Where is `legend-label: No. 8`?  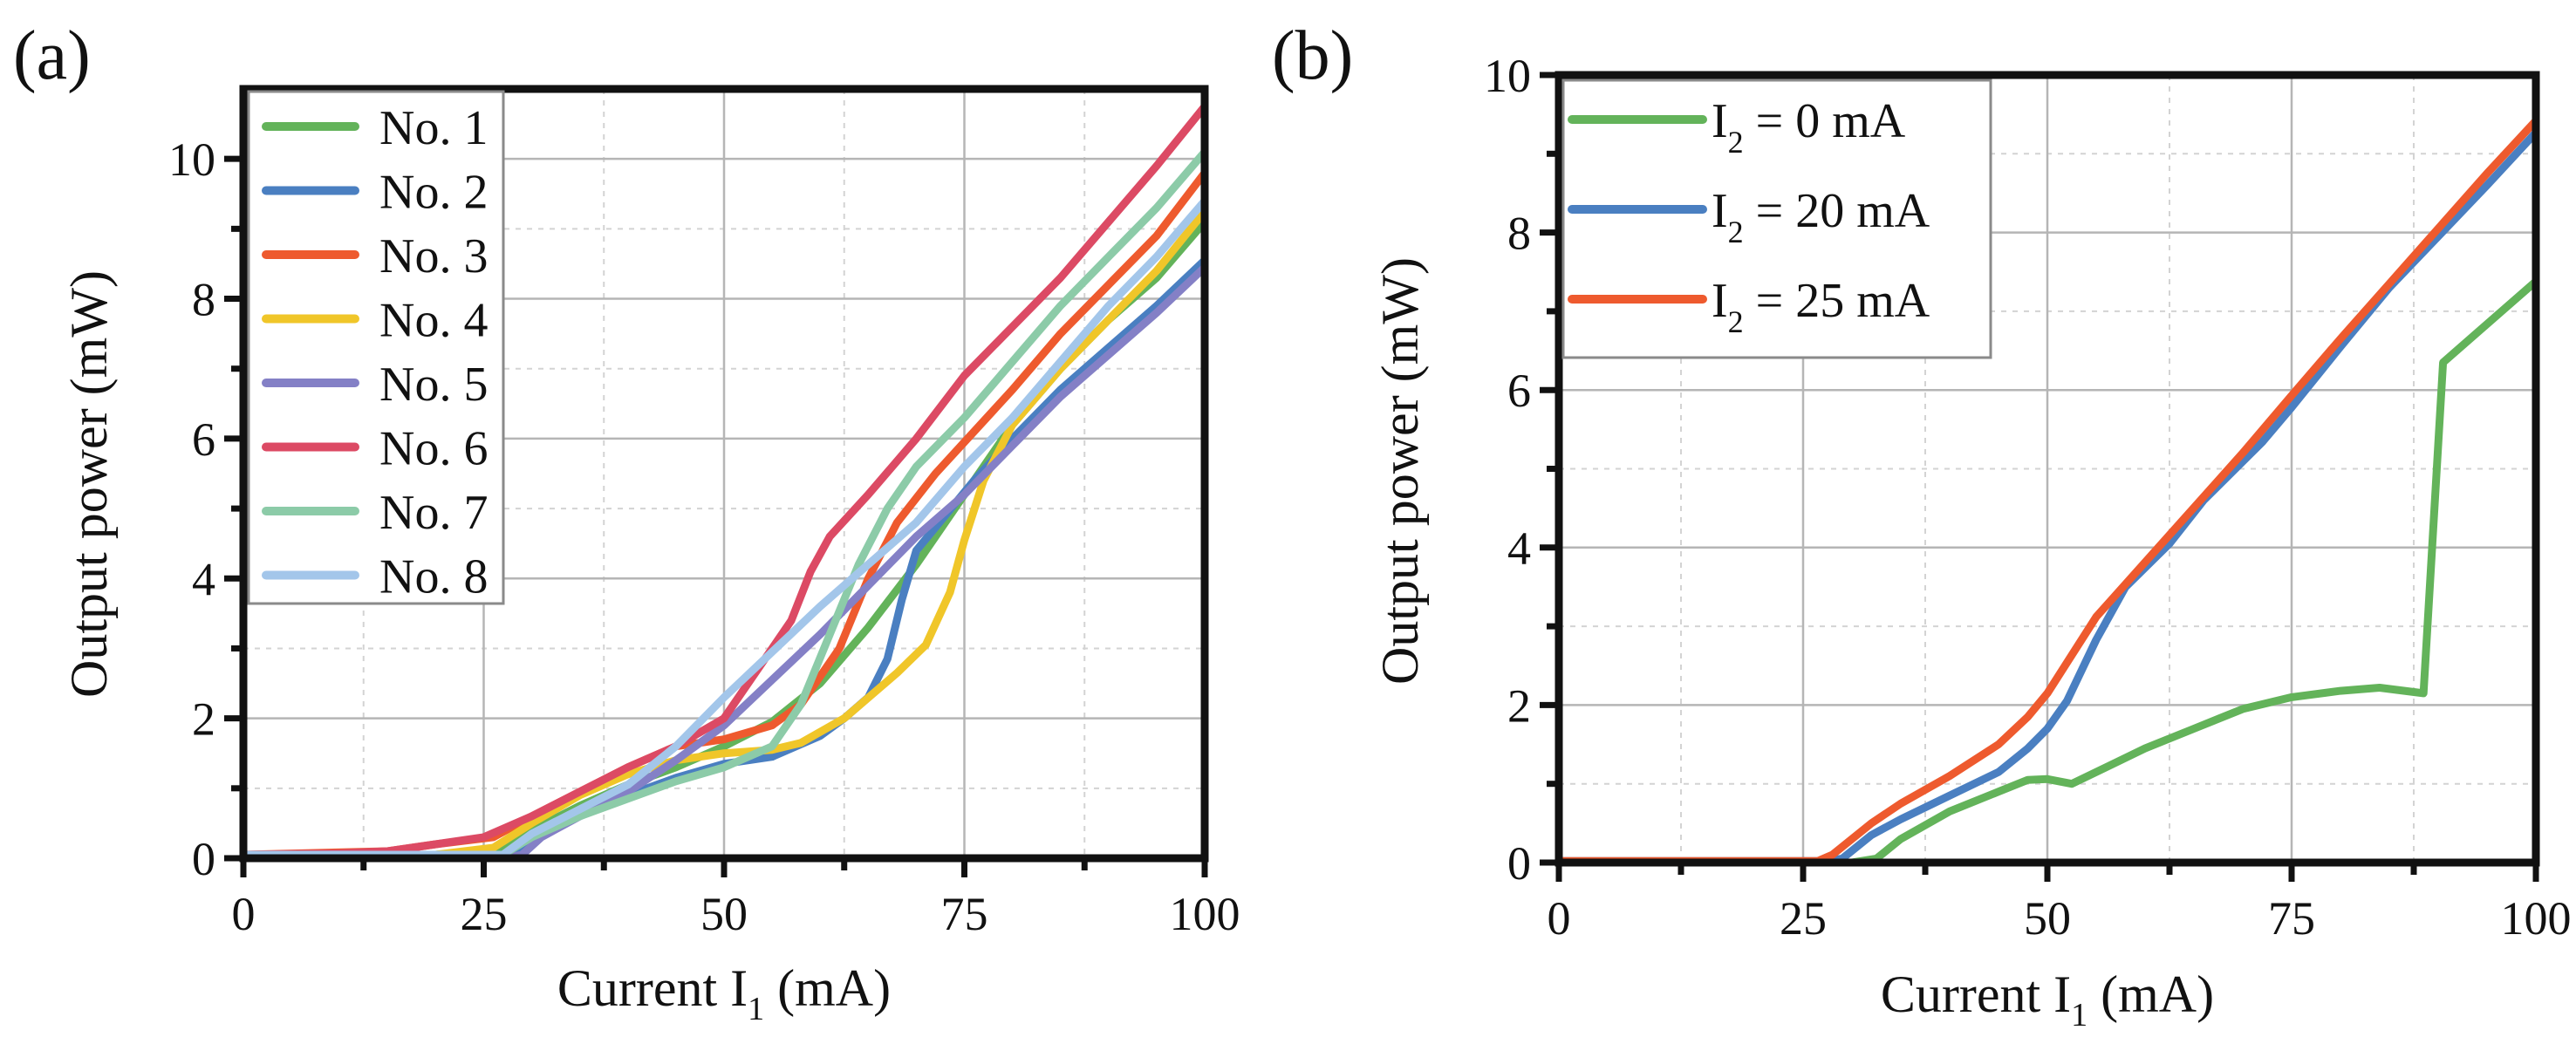 legend-label: No. 8 is located at coordinates (433, 577).